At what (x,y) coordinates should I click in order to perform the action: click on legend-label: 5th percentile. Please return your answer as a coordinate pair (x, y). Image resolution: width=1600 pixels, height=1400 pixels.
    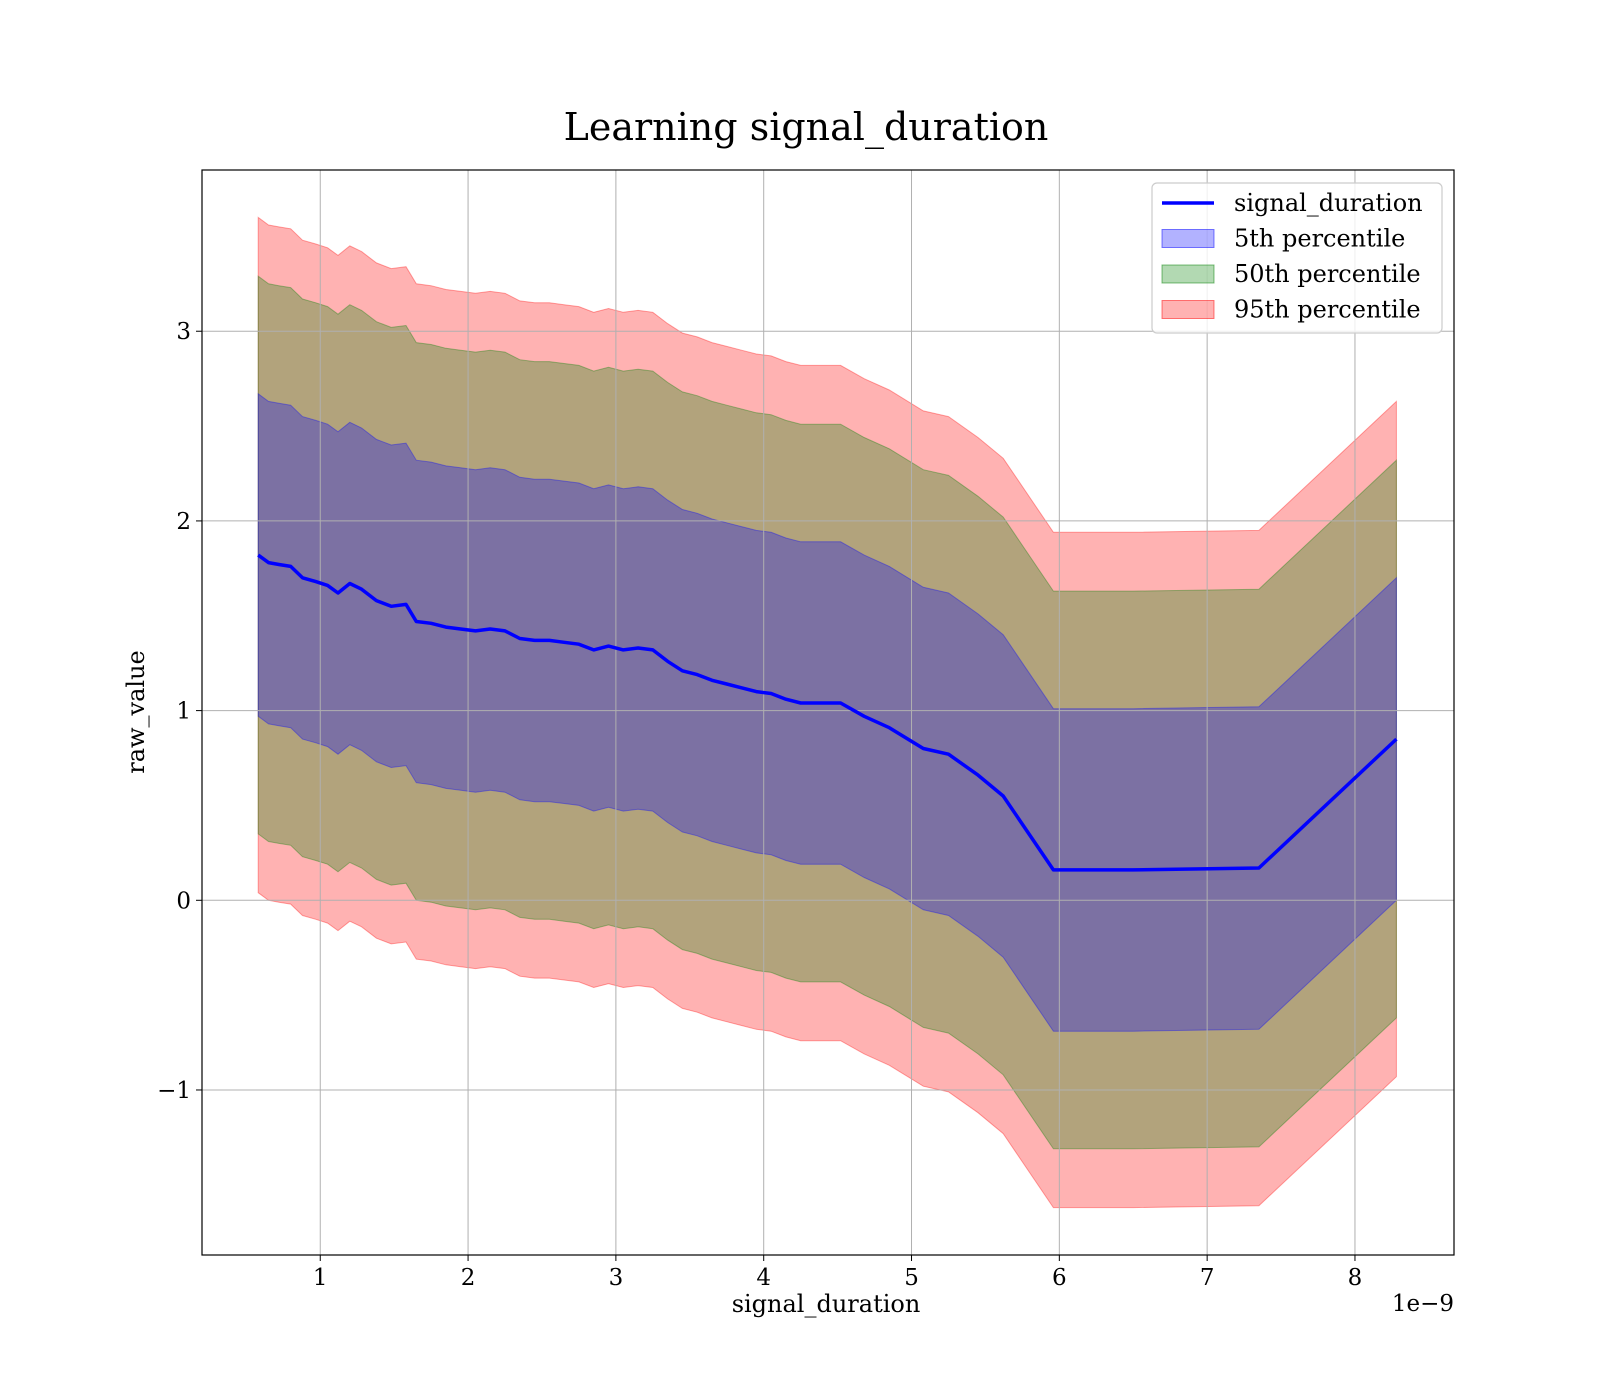
    Looking at the image, I should click on (1319, 239).